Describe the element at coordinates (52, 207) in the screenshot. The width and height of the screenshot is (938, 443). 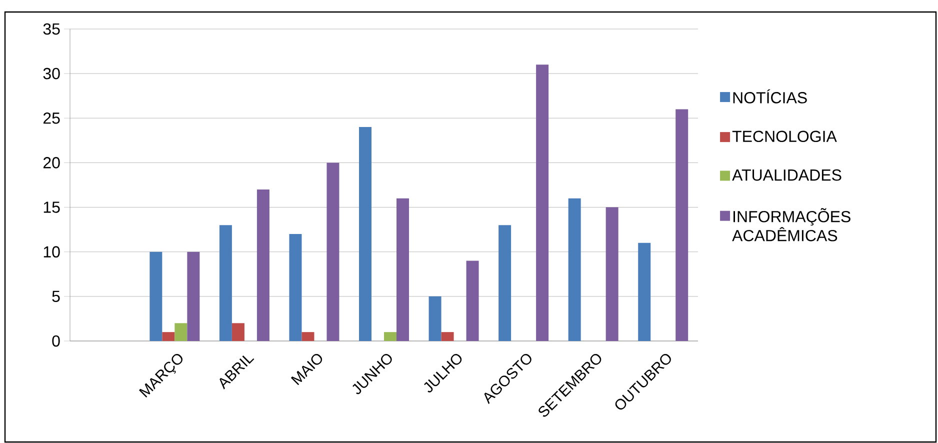
I see `y-tick-label: 15` at that location.